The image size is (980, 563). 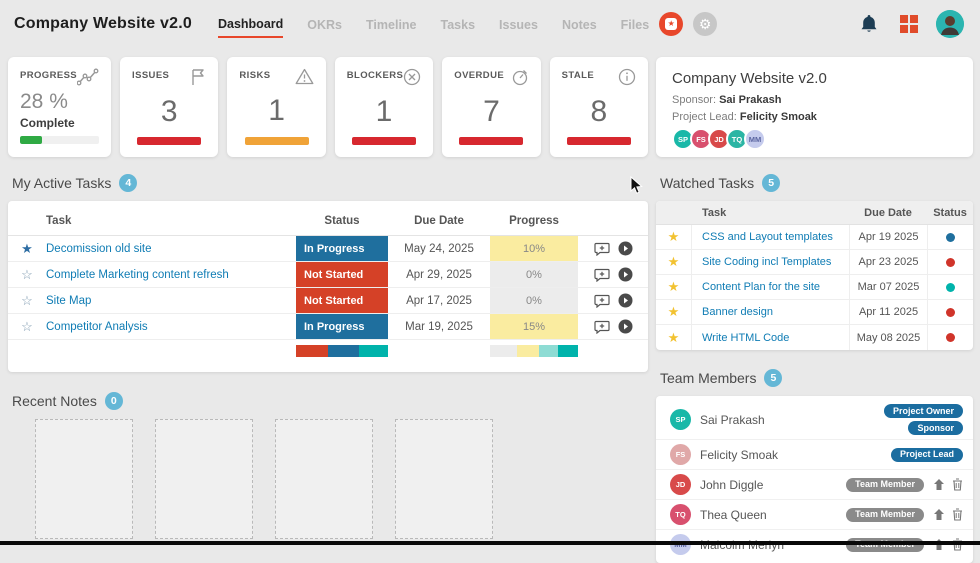 I want to click on task-link: Site Coding incl Templates, so click(x=767, y=262).